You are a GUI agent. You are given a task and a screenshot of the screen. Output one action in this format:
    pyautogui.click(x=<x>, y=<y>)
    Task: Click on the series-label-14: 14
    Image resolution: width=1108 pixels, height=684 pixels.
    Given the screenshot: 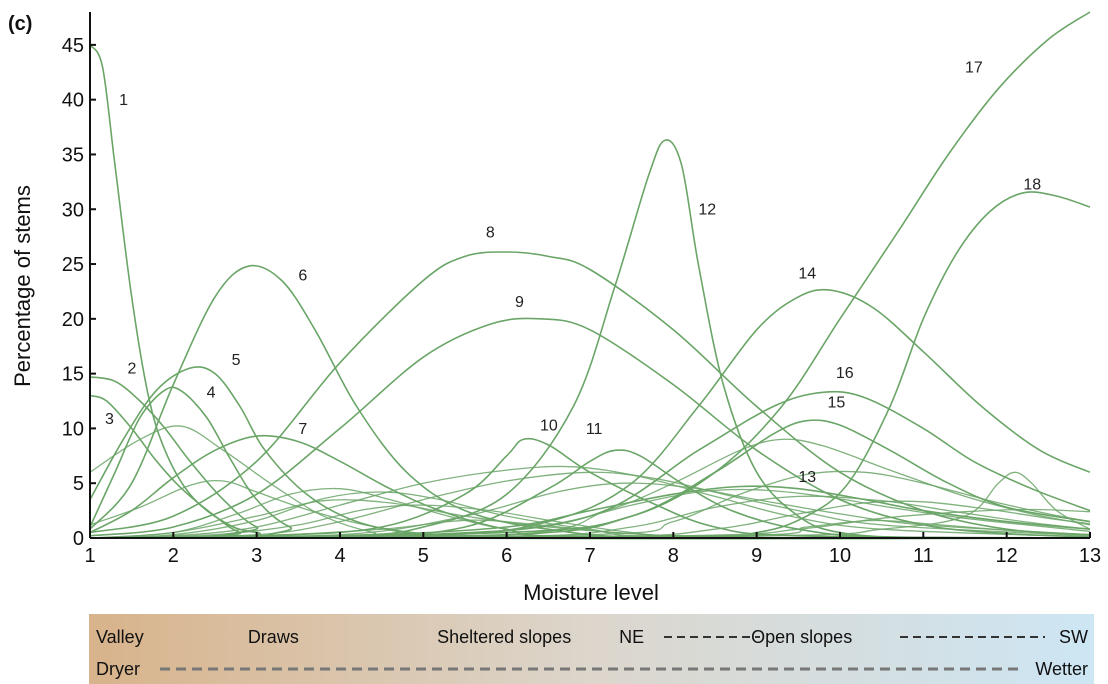 What is the action you would take?
    pyautogui.click(x=807, y=273)
    